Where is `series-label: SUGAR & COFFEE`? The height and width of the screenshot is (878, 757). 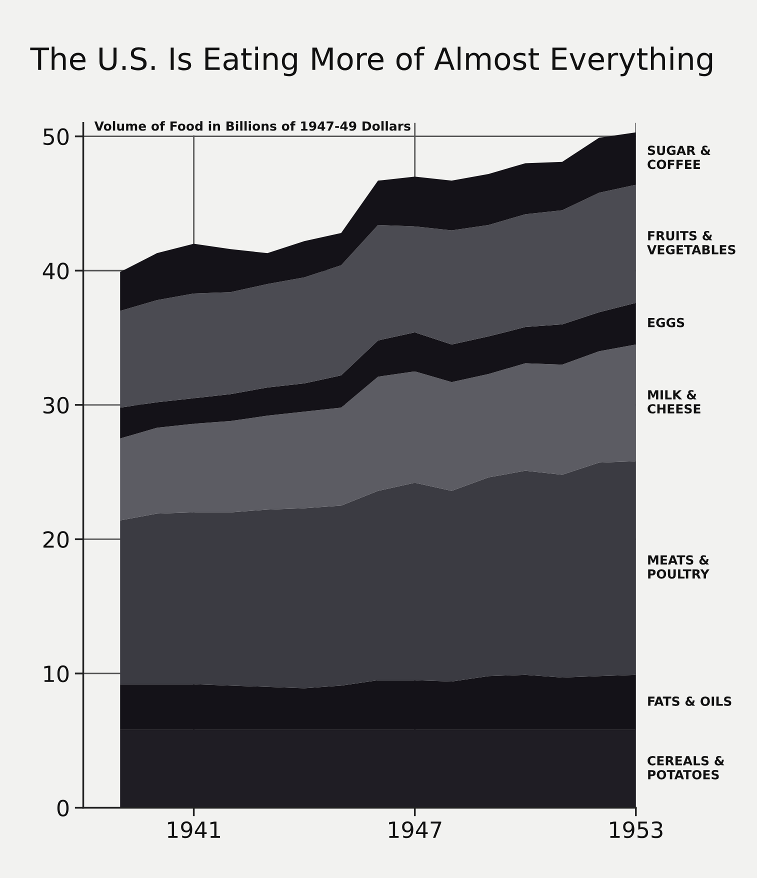 series-label: SUGAR & COFFEE is located at coordinates (679, 158).